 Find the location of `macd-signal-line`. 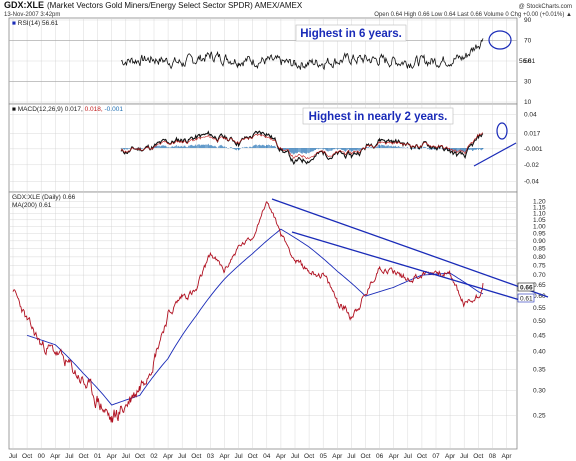

macd-signal-line is located at coordinates (301, 146).